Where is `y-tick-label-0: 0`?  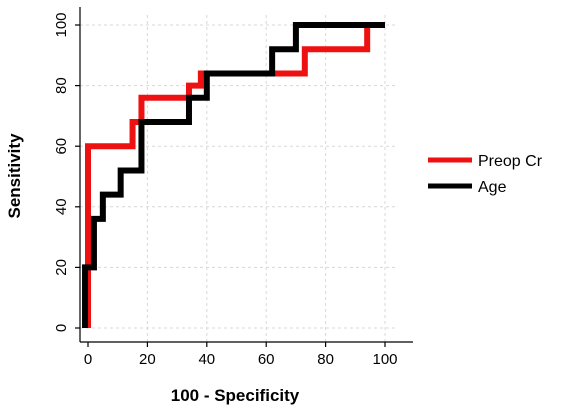 y-tick-label-0: 0 is located at coordinates (61, 328).